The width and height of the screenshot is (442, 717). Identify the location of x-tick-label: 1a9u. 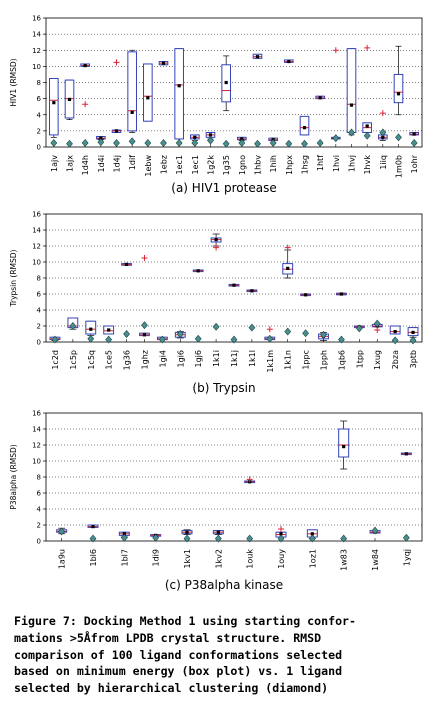
(62, 559).